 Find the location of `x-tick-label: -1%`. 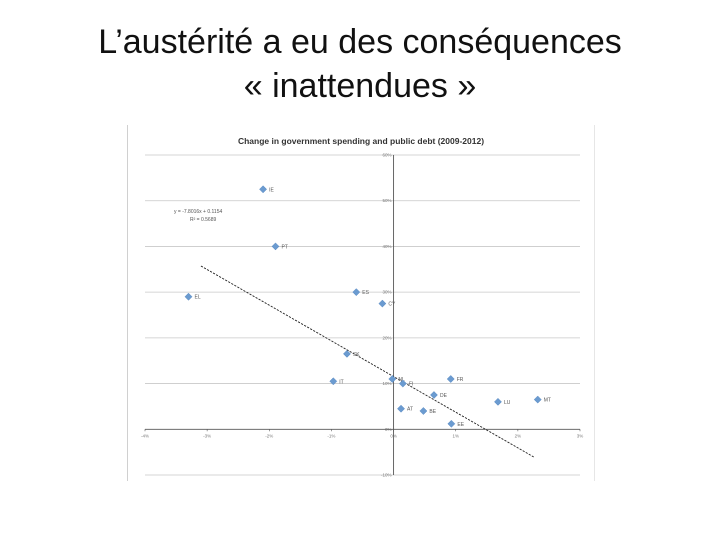

x-tick-label: -1% is located at coordinates (331, 435).